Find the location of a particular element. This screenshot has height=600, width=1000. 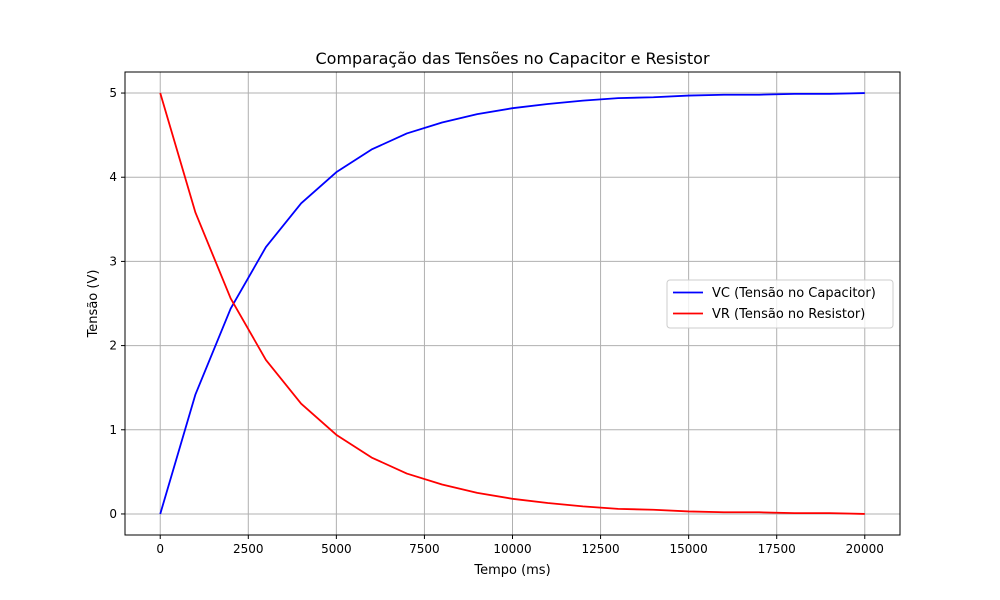

x-tick-label: 7500 is located at coordinates (424, 549).